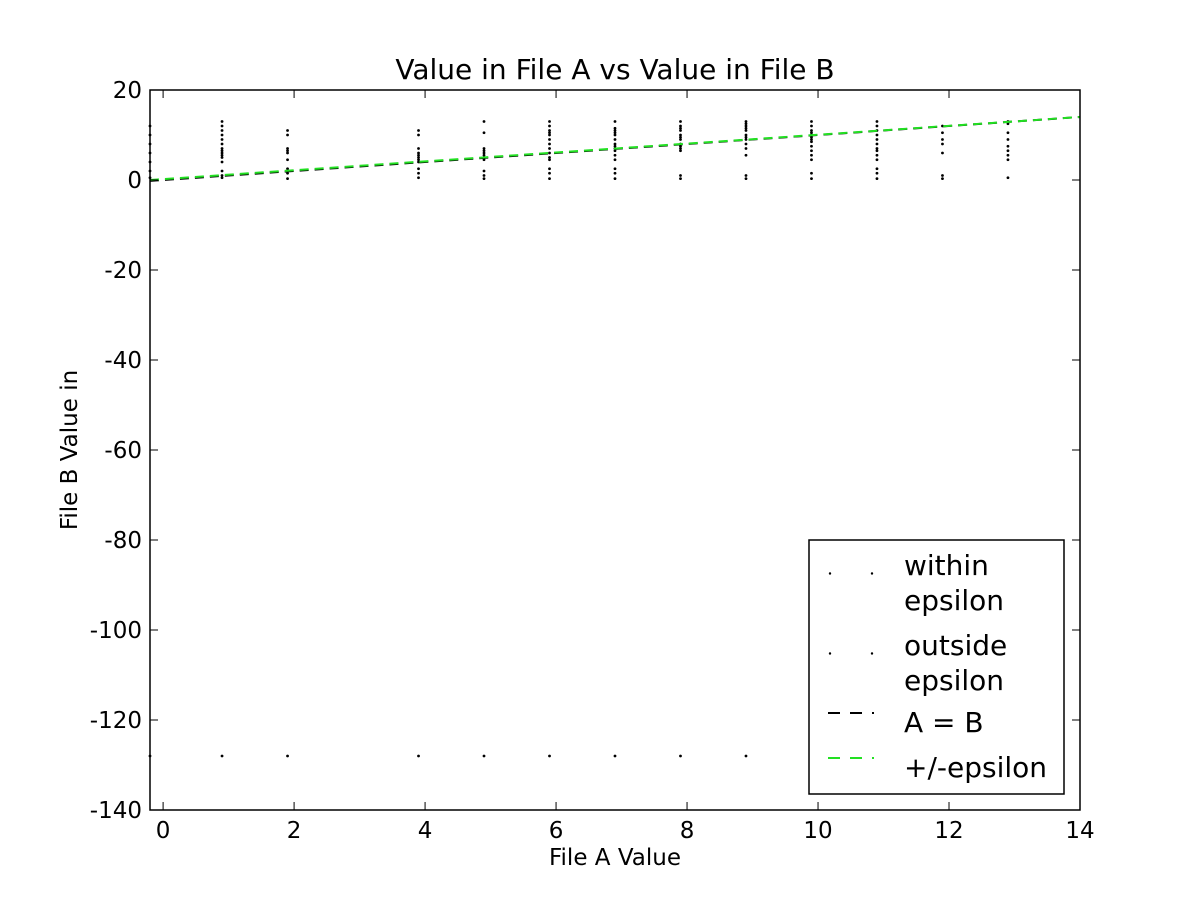 This screenshot has height=900, width=1200. Describe the element at coordinates (872, 653) in the screenshot. I see `legend-marker` at that location.